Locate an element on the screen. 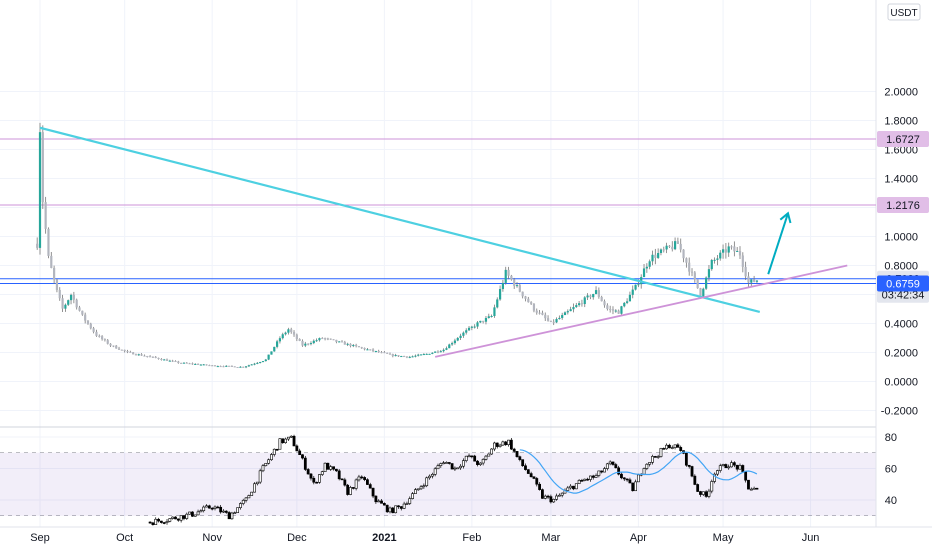 The image size is (932, 550). currency-label: USDT is located at coordinates (904, 12).